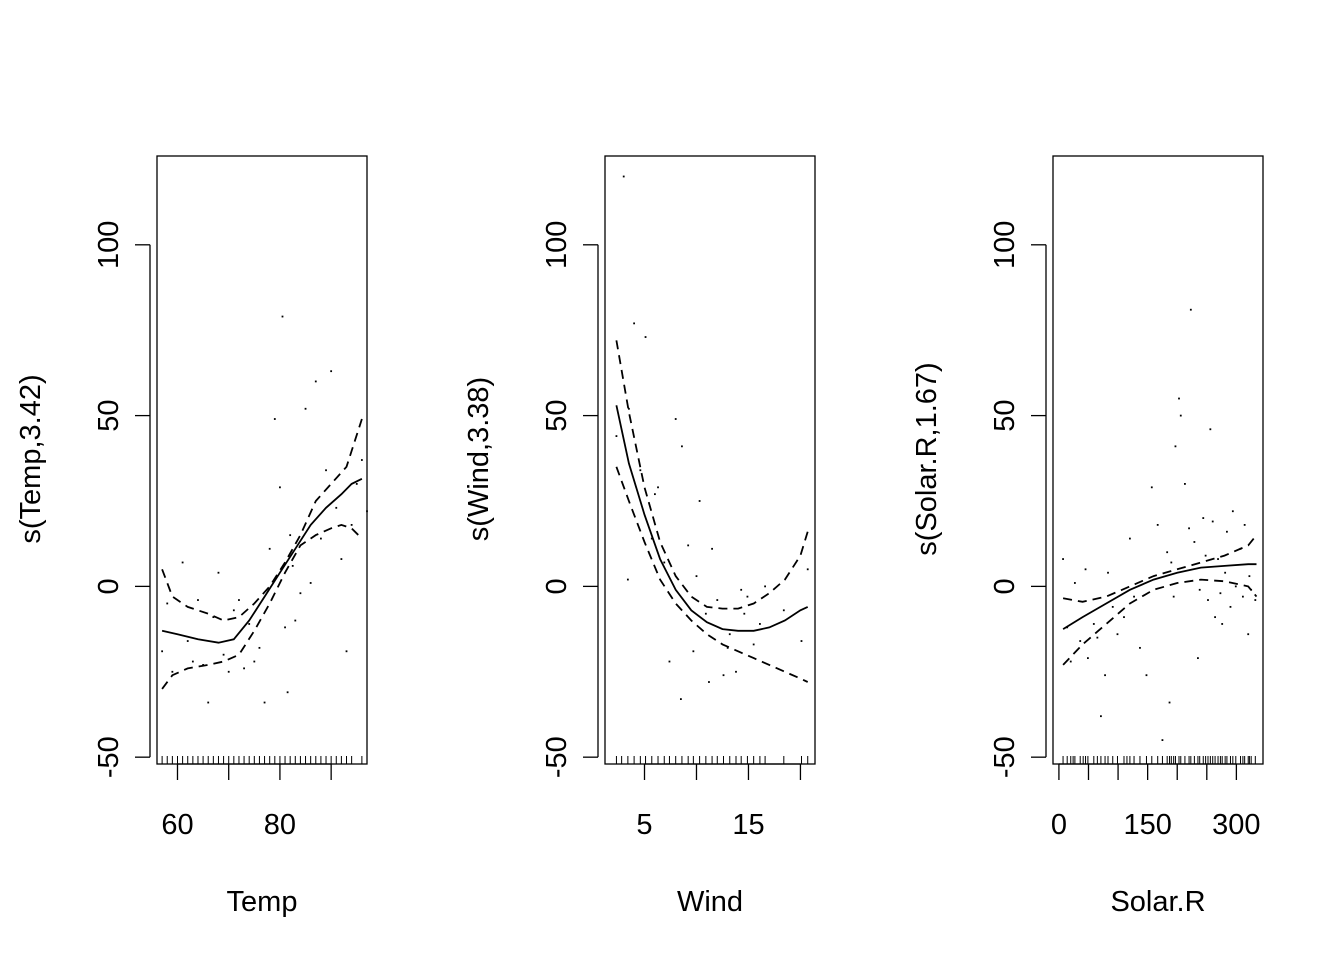  What do you see at coordinates (748, 825) in the screenshot?
I see `x-tick-label: 15` at bounding box center [748, 825].